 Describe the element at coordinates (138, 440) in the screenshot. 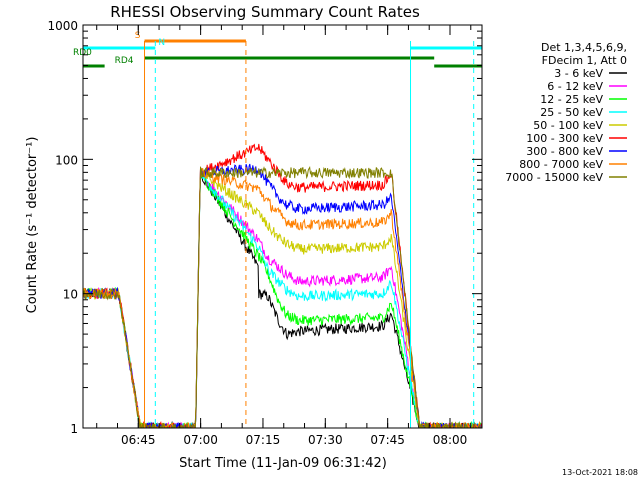

I see `x-tick-label: 06:45` at that location.